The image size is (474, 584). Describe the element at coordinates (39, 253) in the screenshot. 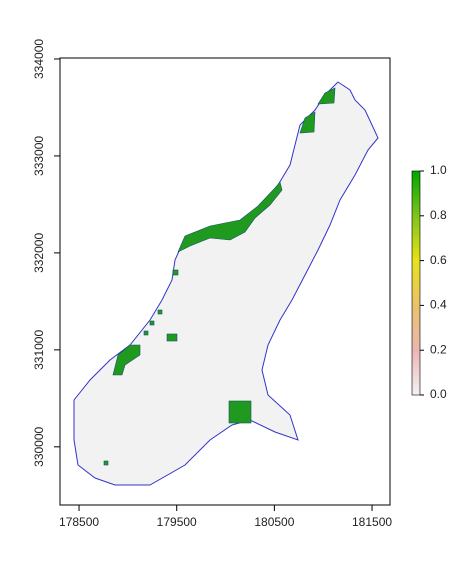

I see `y-tick-label: 332000` at that location.